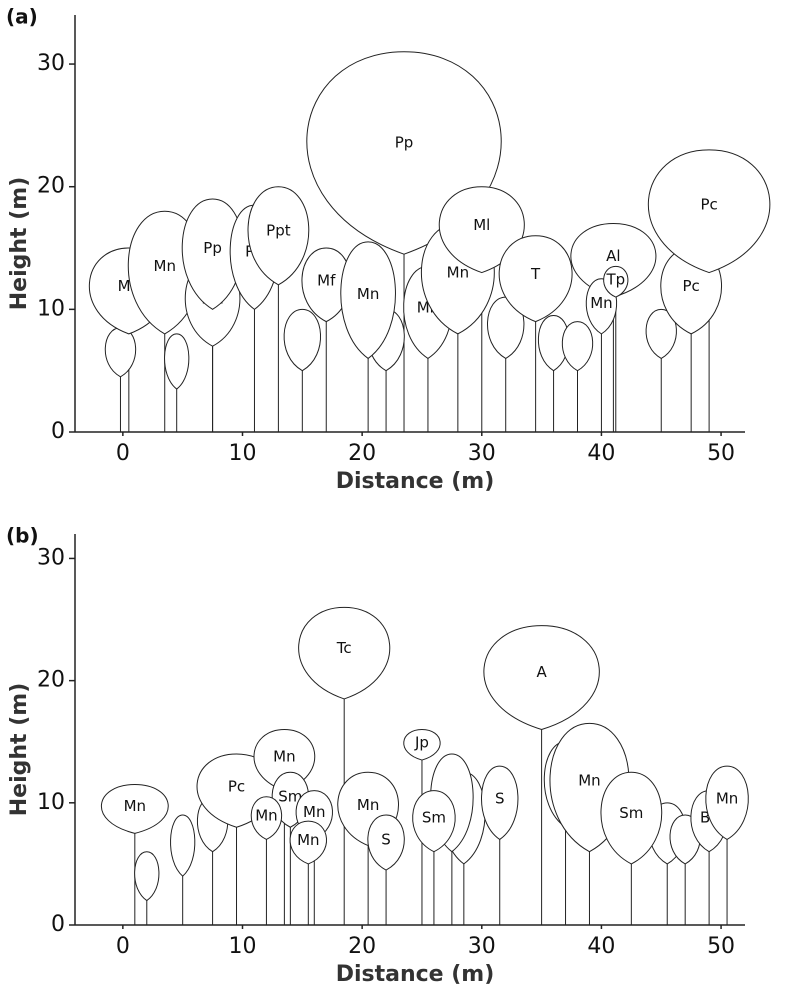  I want to click on tree-label: Tp, so click(615, 280).